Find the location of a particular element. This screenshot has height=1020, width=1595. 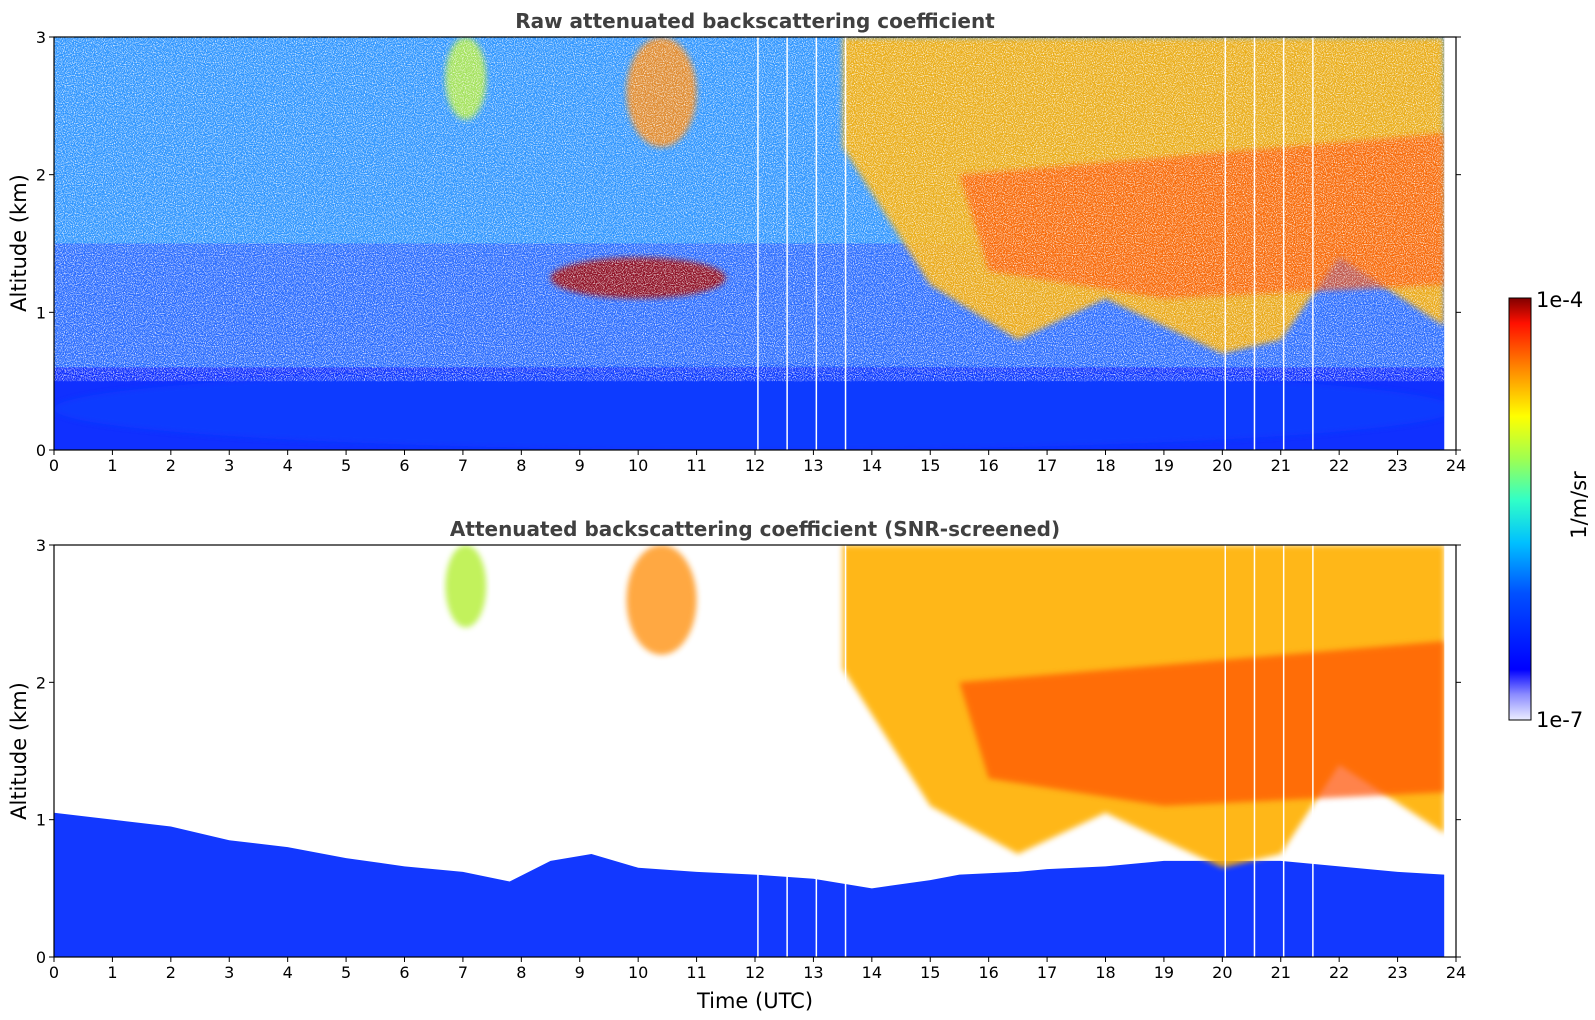

screened-small-plume is located at coordinates (466, 586).